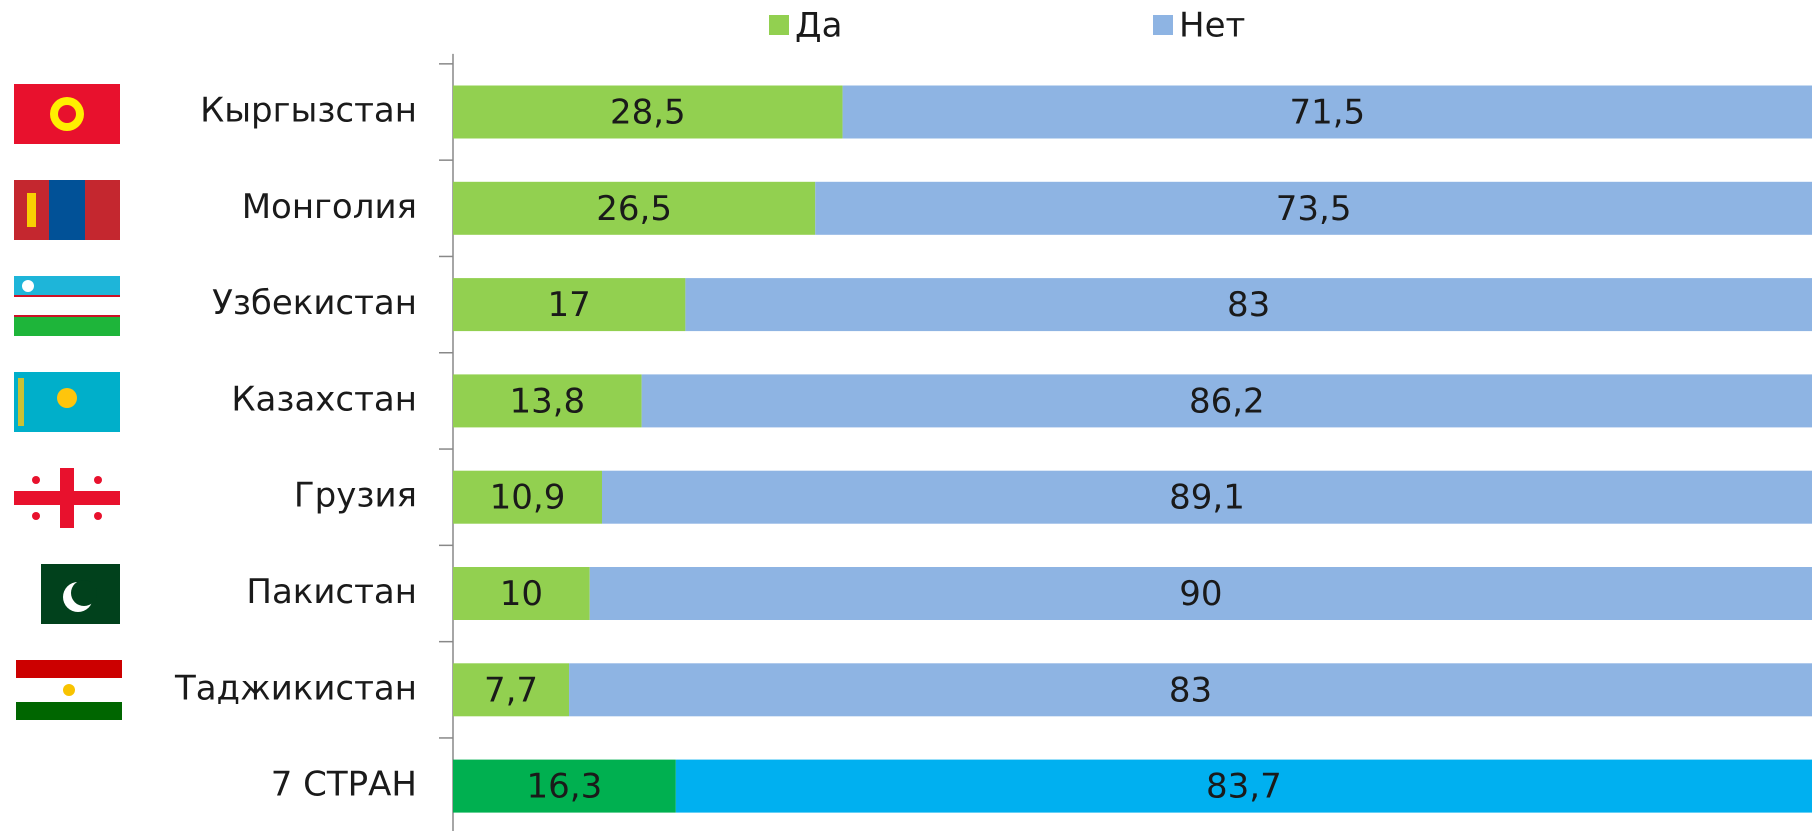  I want to click on flag-pakistan, so click(67, 594).